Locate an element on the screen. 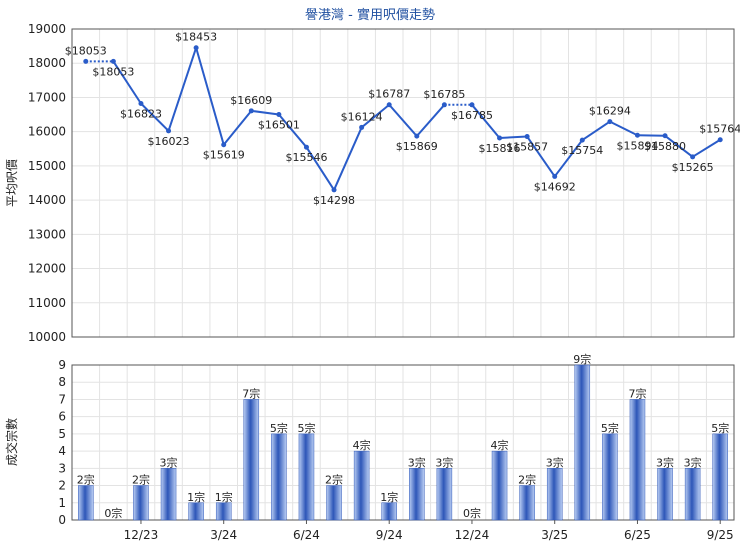 This screenshot has width=740, height=554. count-y-tick: 5 is located at coordinates (62, 434).